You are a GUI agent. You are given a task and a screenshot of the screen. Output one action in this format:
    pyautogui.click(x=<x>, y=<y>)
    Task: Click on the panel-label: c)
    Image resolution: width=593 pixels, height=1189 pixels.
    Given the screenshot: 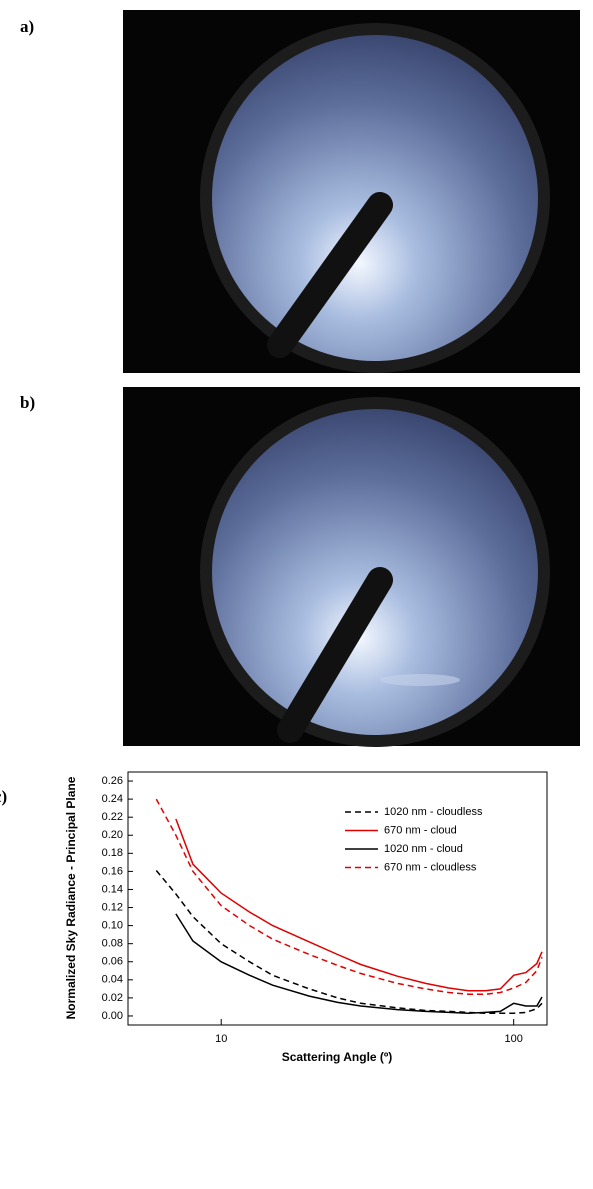 What is the action you would take?
    pyautogui.click(x=3, y=796)
    